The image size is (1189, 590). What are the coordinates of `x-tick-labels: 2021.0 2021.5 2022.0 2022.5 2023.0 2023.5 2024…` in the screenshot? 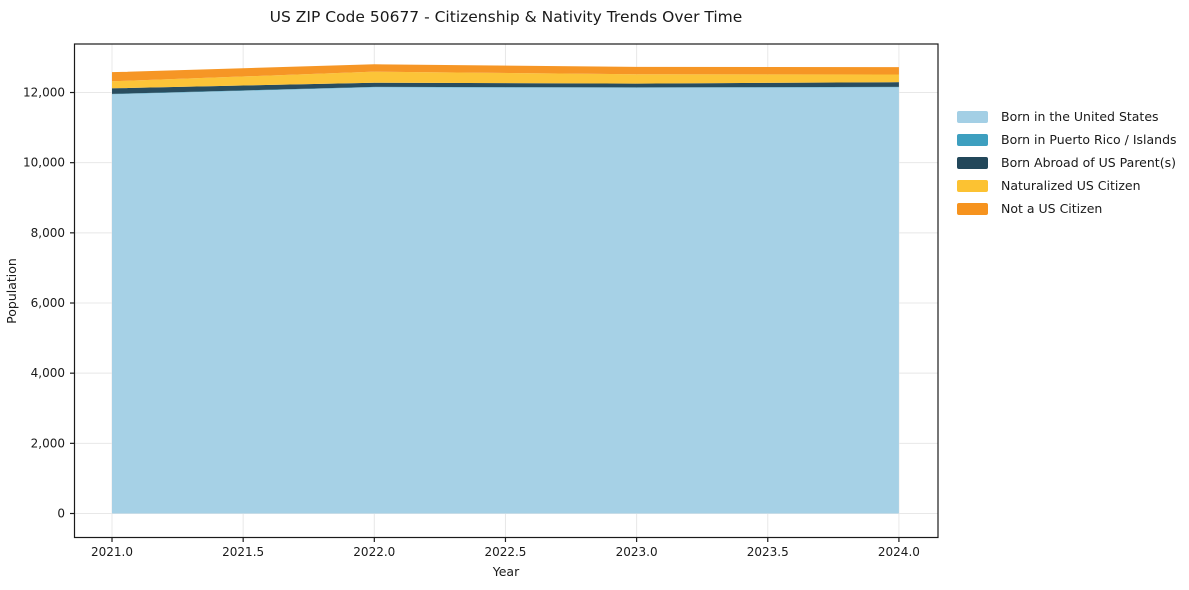 It's located at (505, 552).